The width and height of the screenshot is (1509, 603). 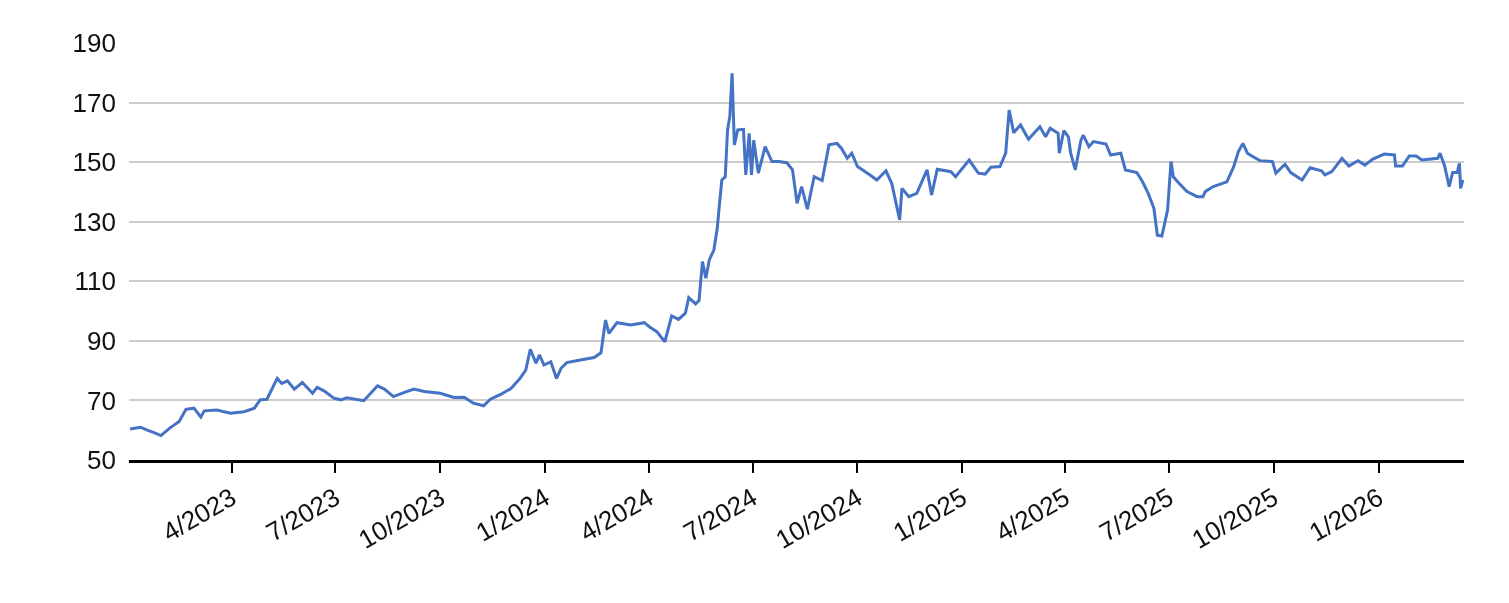 I want to click on y-tick-label: 50, so click(x=101, y=460).